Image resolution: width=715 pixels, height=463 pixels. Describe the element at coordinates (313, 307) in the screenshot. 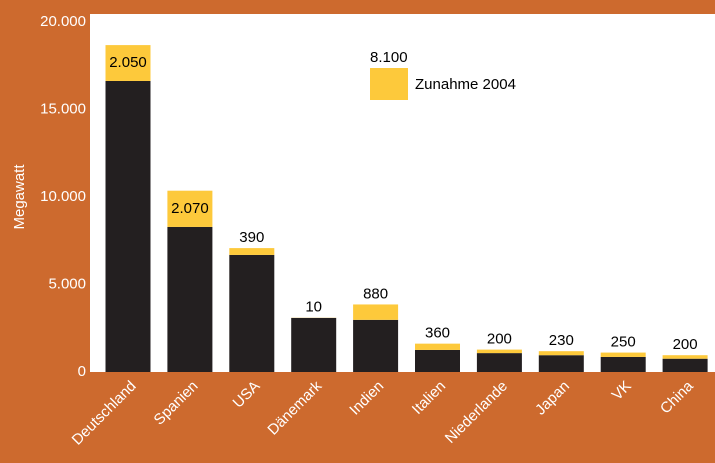

I see `data-label: 10` at that location.